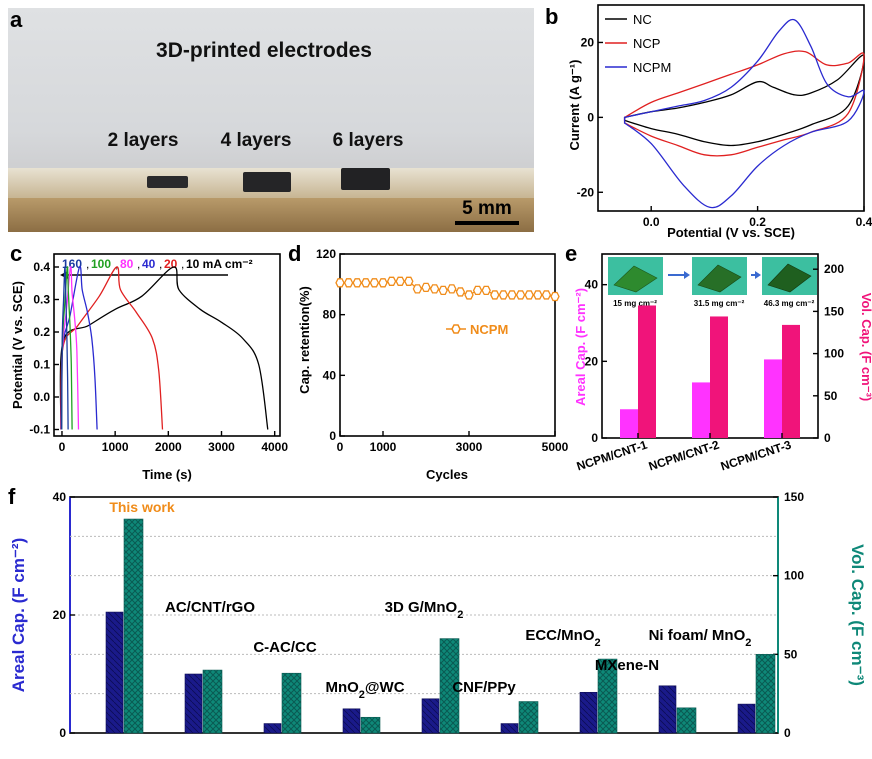 This screenshot has height=759, width=872. What do you see at coordinates (592, 285) in the screenshot?
I see `e-left-ytick-label: 40` at bounding box center [592, 285].